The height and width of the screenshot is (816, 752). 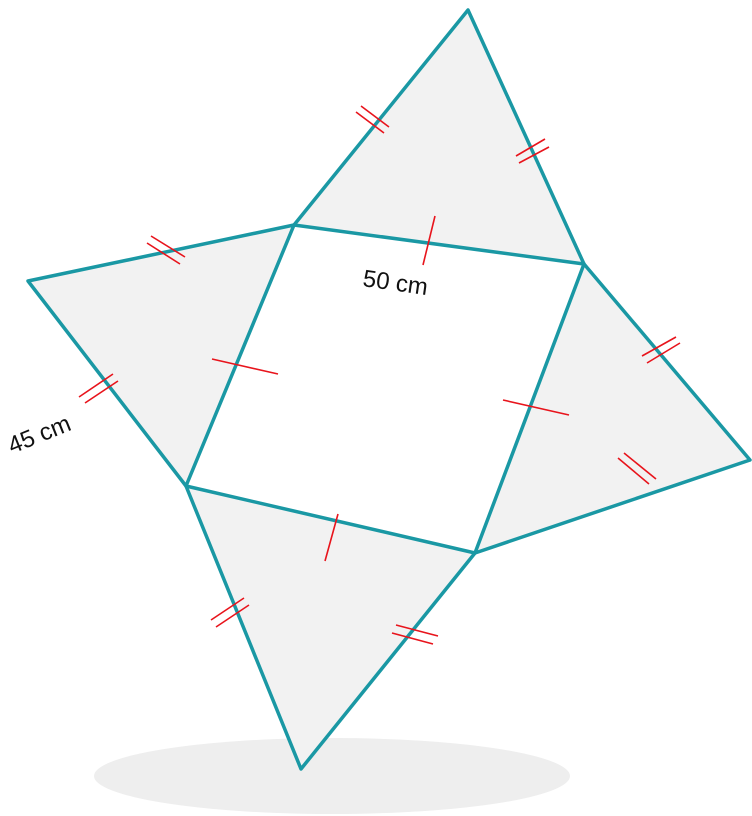 I want to click on top-triangle-face, so click(x=439, y=137).